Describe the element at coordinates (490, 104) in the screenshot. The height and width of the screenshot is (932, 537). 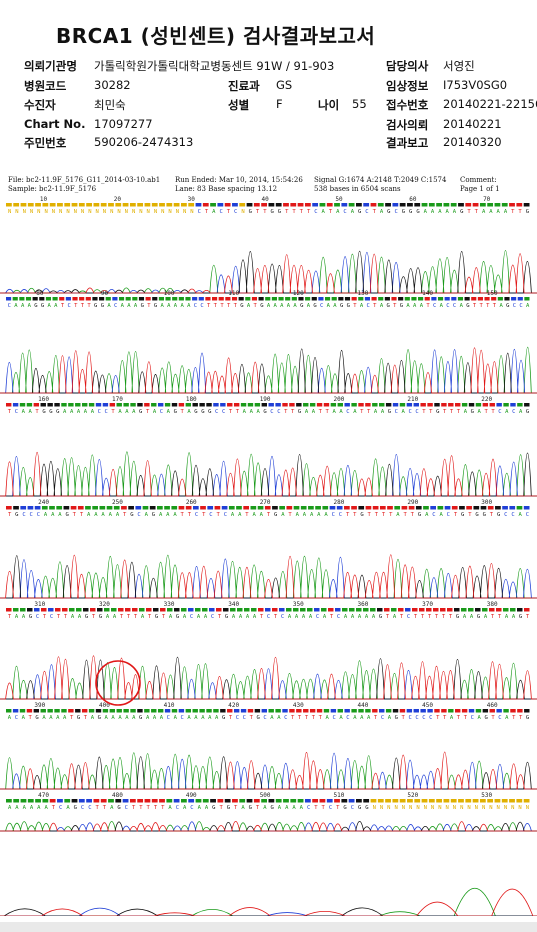
I see `field-value-receipt-no: 20140221-22156` at that location.